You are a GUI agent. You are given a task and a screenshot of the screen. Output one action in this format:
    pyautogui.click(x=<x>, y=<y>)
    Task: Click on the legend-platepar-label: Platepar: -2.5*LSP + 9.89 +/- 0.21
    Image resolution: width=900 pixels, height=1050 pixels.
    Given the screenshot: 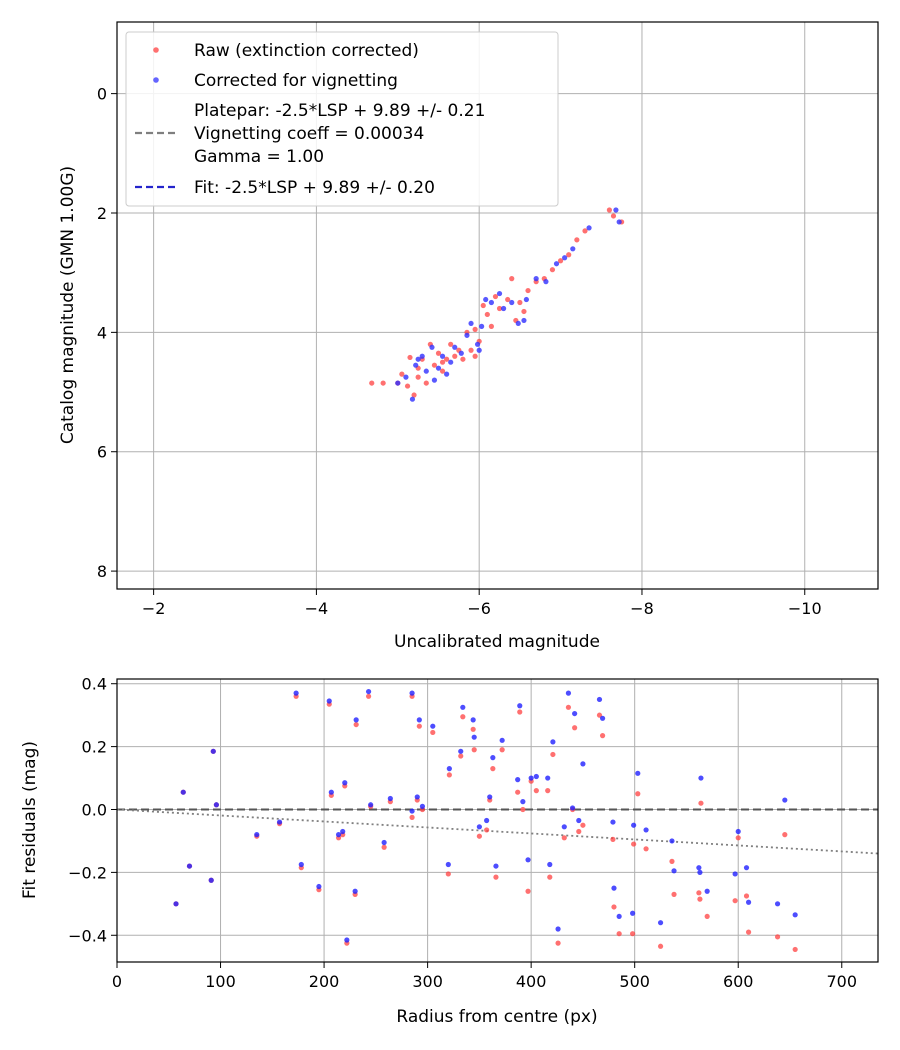 What is the action you would take?
    pyautogui.click(x=339, y=111)
    